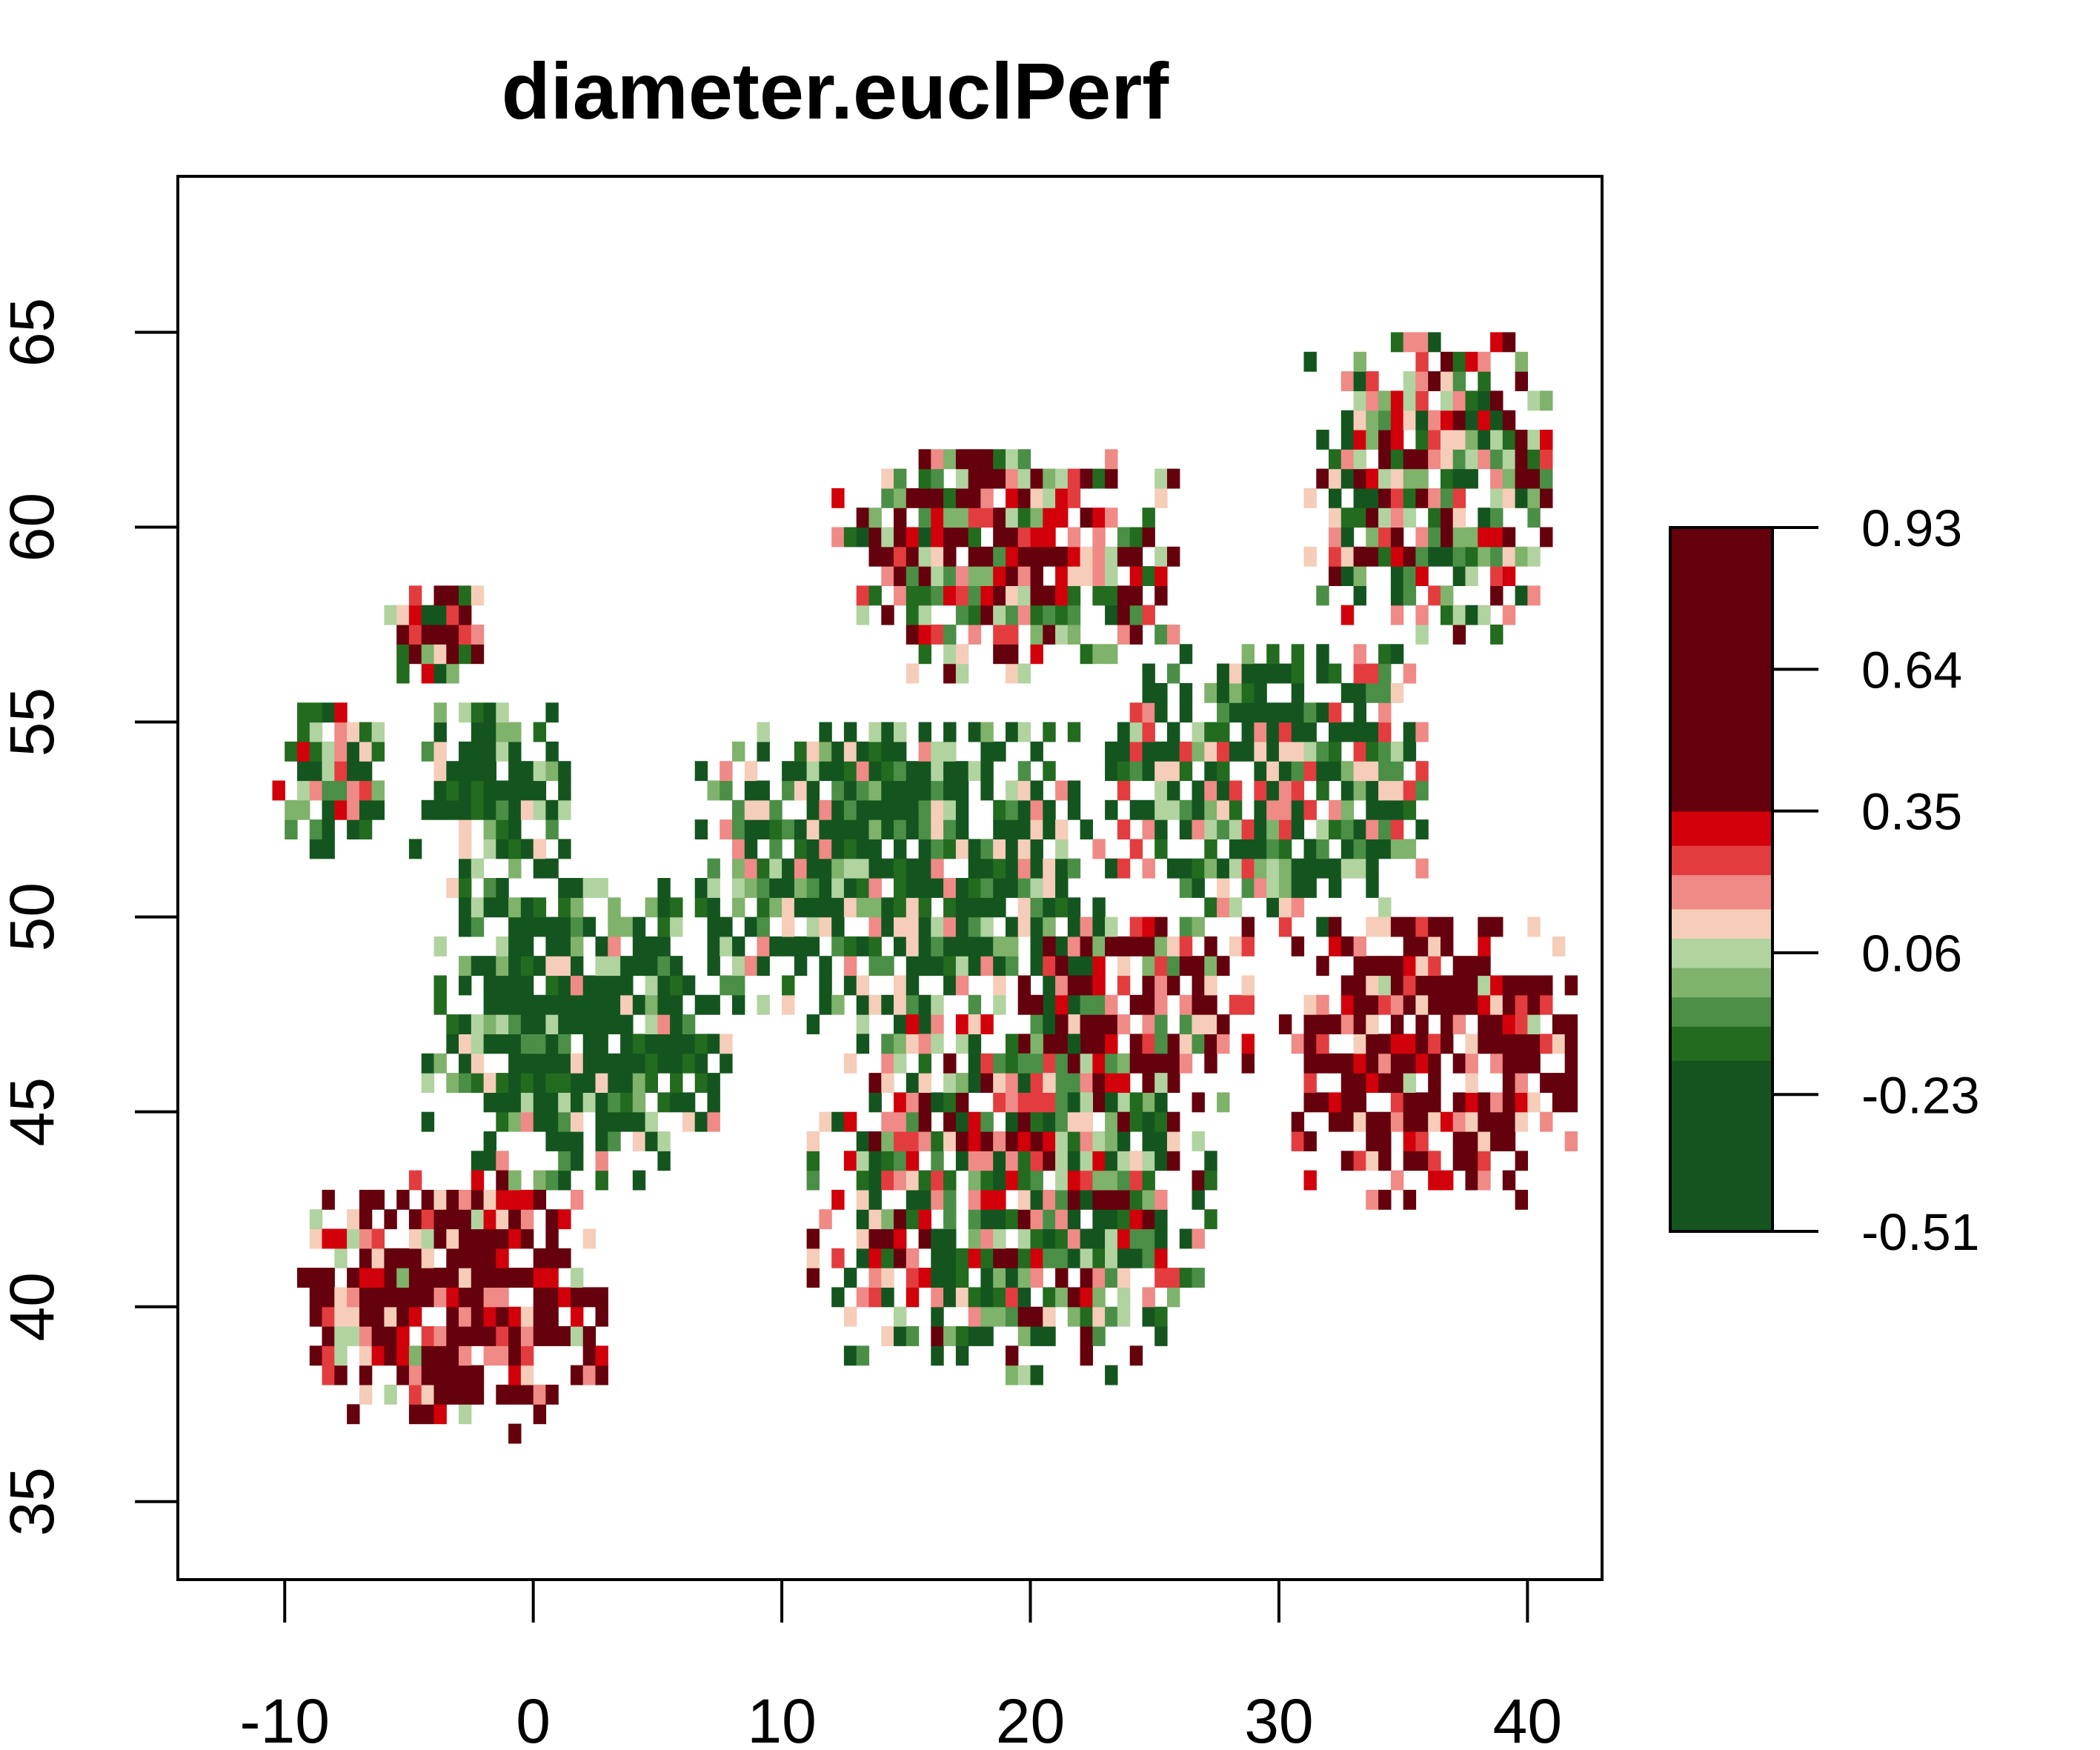  I want to click on chart-title: diameter.euclPerf, so click(836, 91).